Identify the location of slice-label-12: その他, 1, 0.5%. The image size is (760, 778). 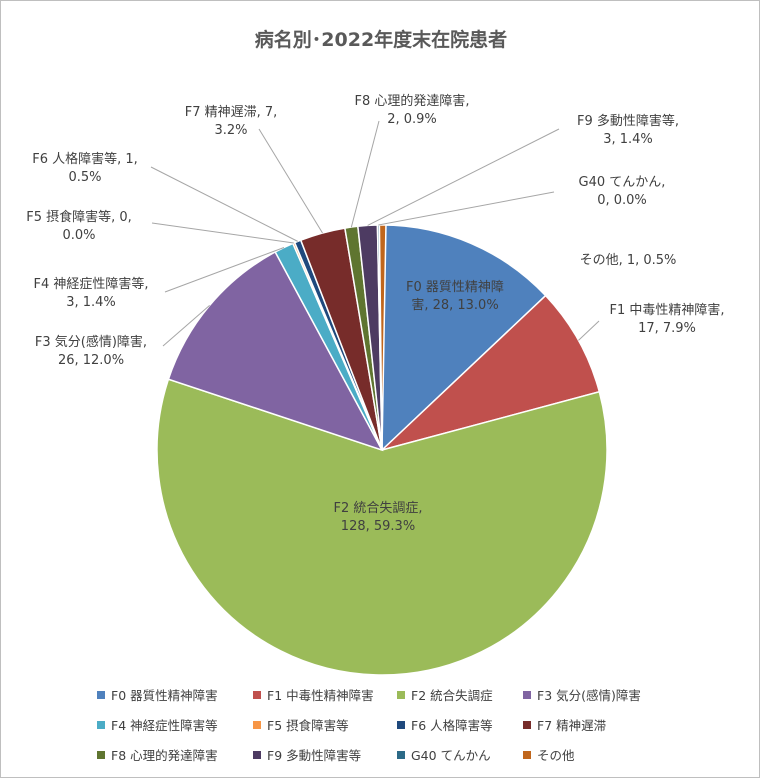
(628, 260).